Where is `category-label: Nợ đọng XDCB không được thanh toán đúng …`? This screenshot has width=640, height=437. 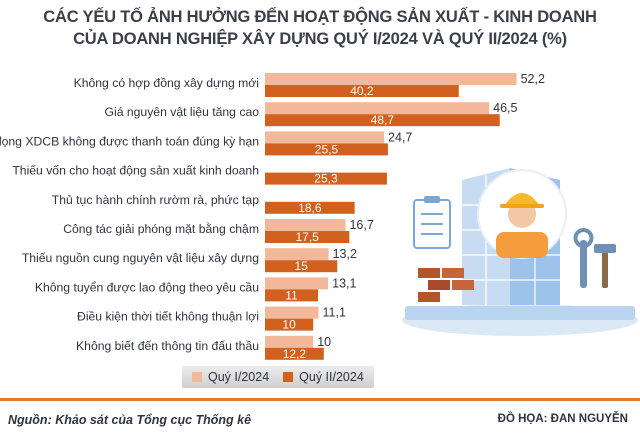 category-label: Nợ đọng XDCB không được thanh toán đúng … is located at coordinates (129, 141).